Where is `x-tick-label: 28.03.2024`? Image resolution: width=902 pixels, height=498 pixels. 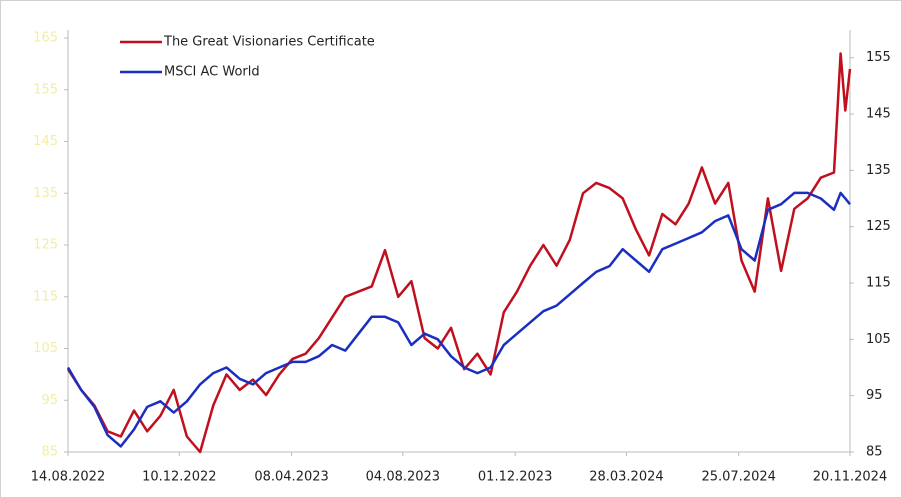 x-tick-label: 28.03.2024 is located at coordinates (626, 477).